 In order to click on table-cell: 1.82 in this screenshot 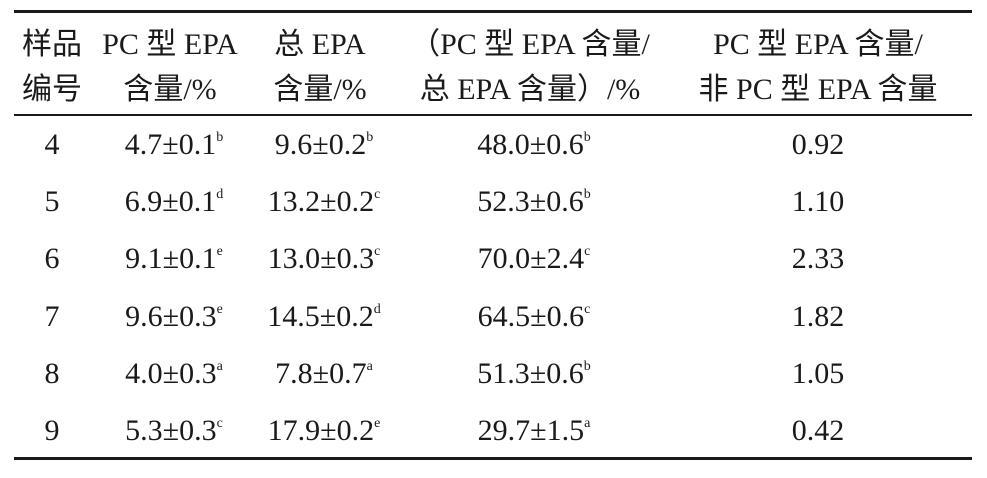, I will do `click(818, 316)`.